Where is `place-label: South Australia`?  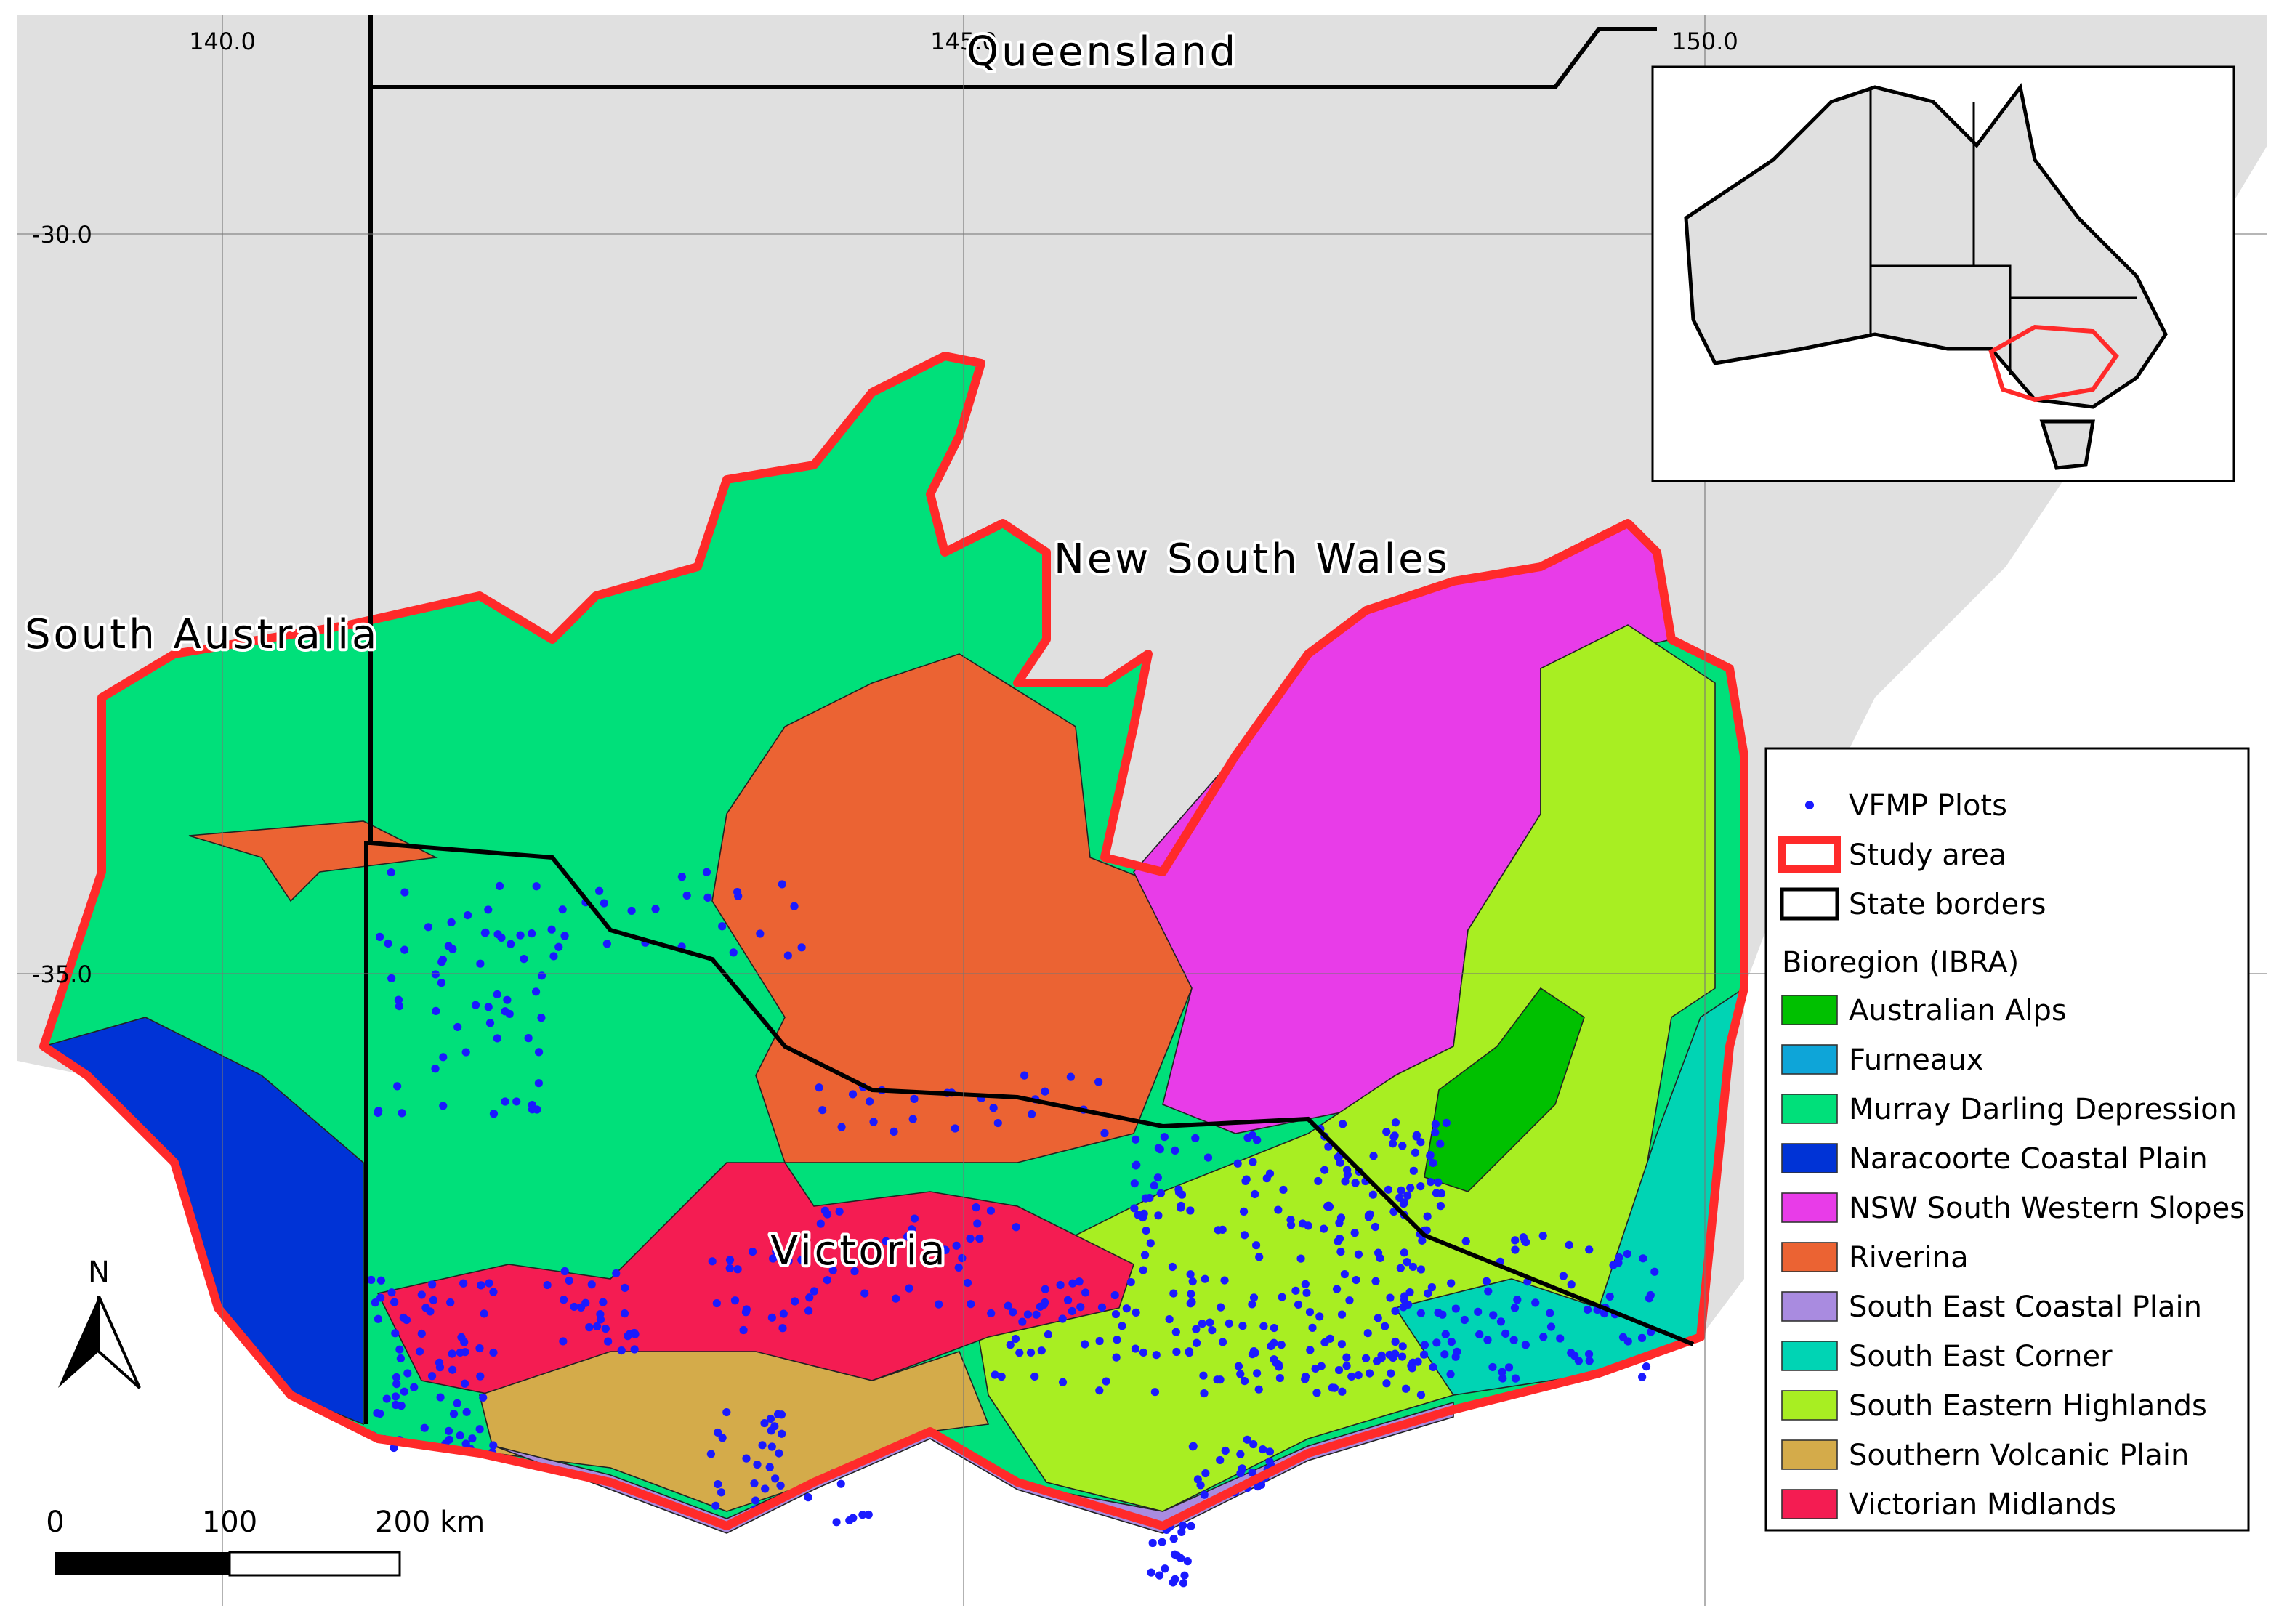
place-label: South Australia is located at coordinates (202, 634).